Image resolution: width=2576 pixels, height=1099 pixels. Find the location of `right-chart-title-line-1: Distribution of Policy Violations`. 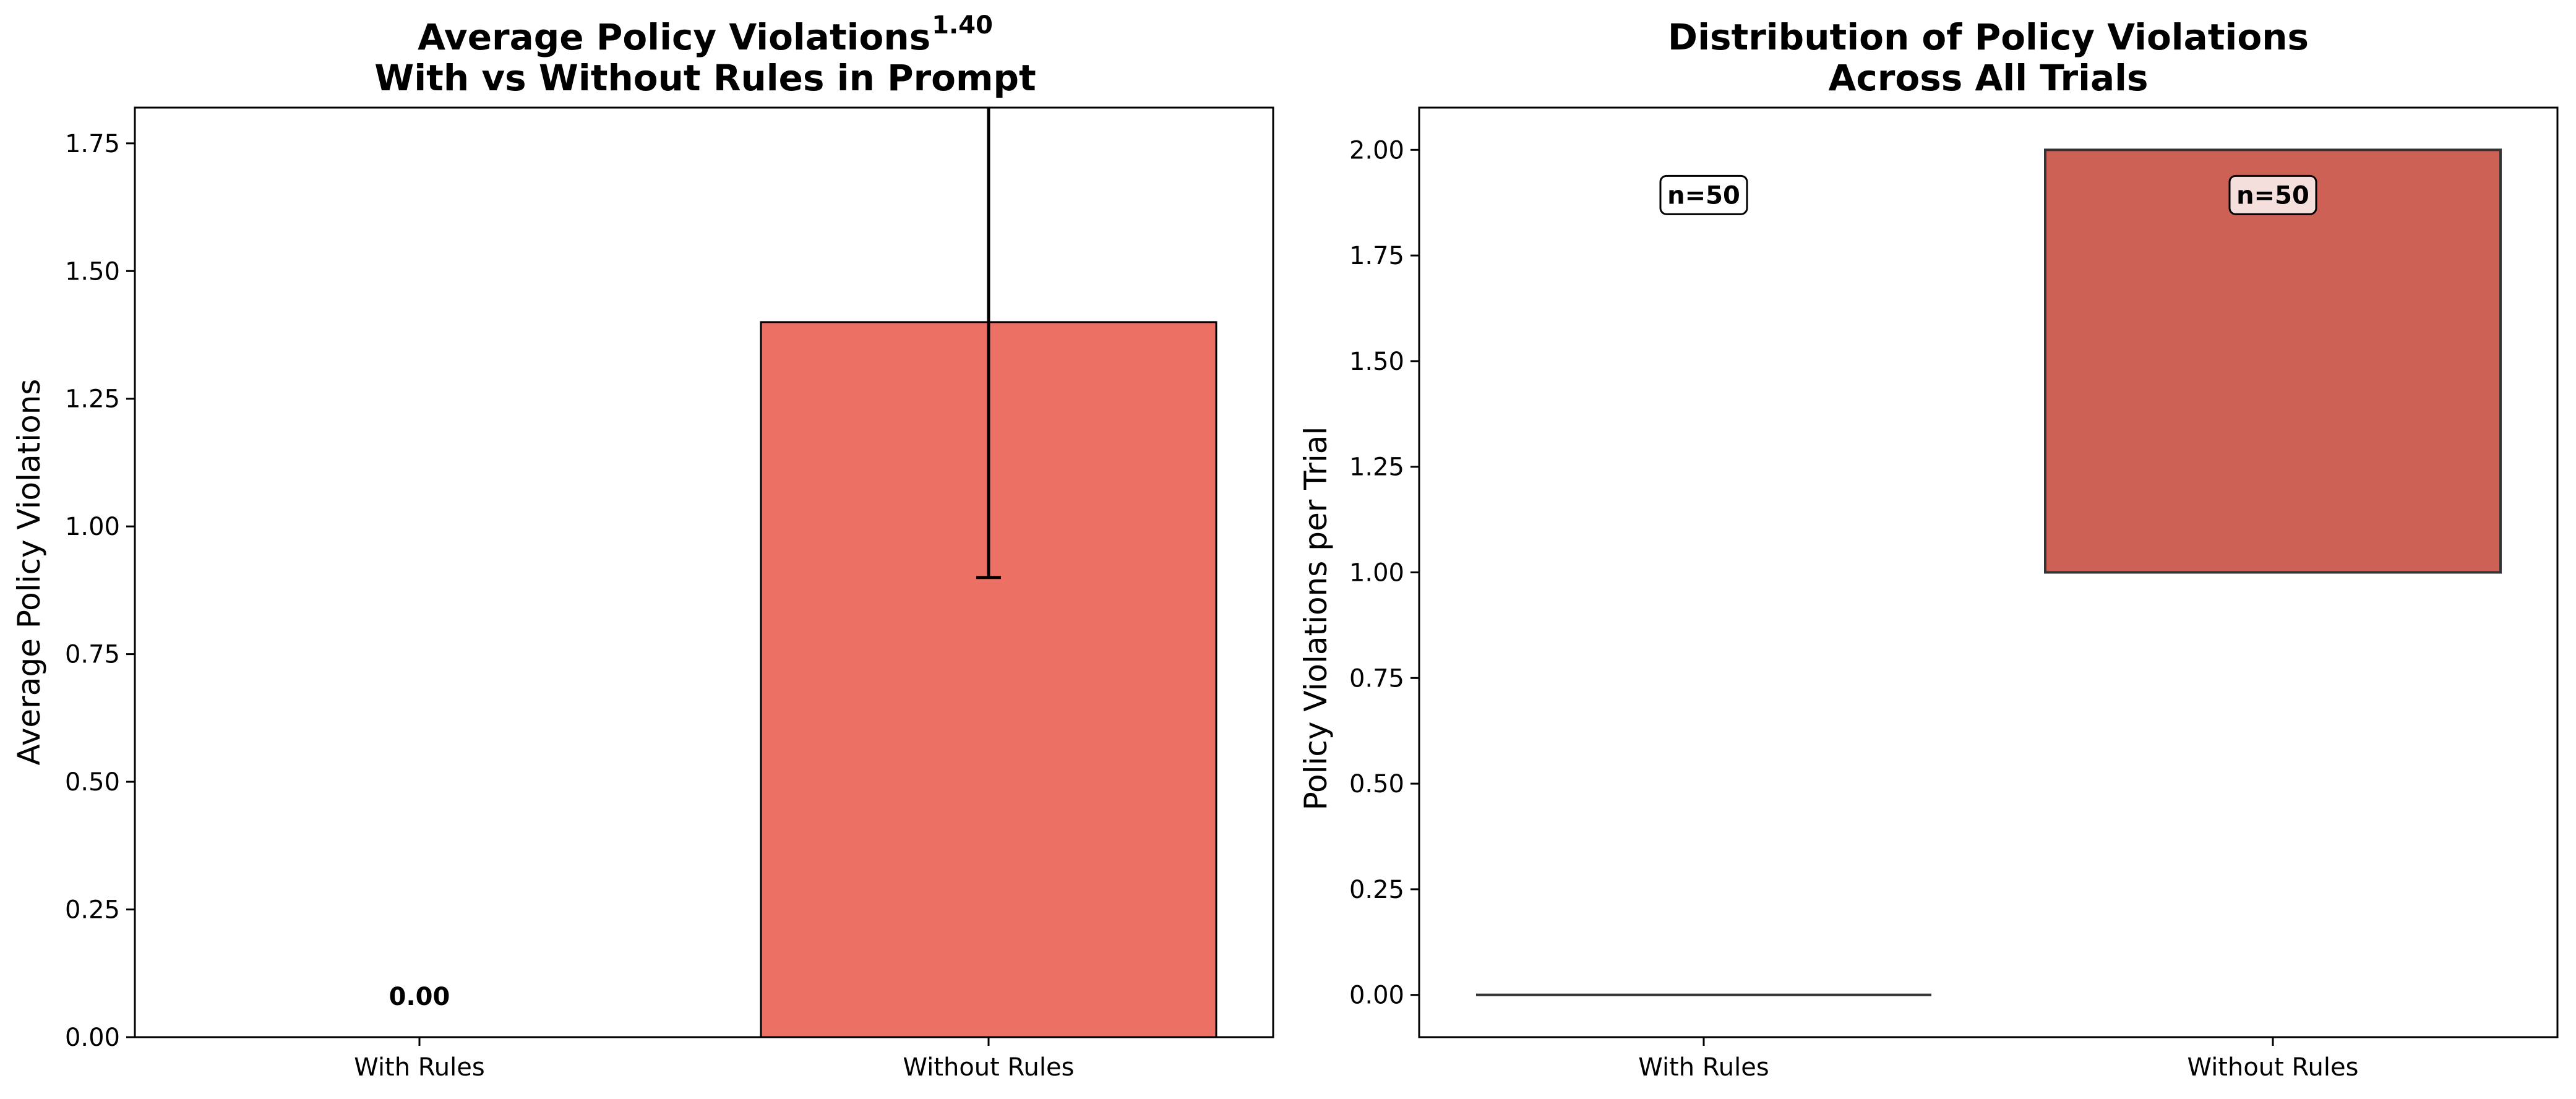

right-chart-title-line-1: Distribution of Policy Violations is located at coordinates (1988, 37).